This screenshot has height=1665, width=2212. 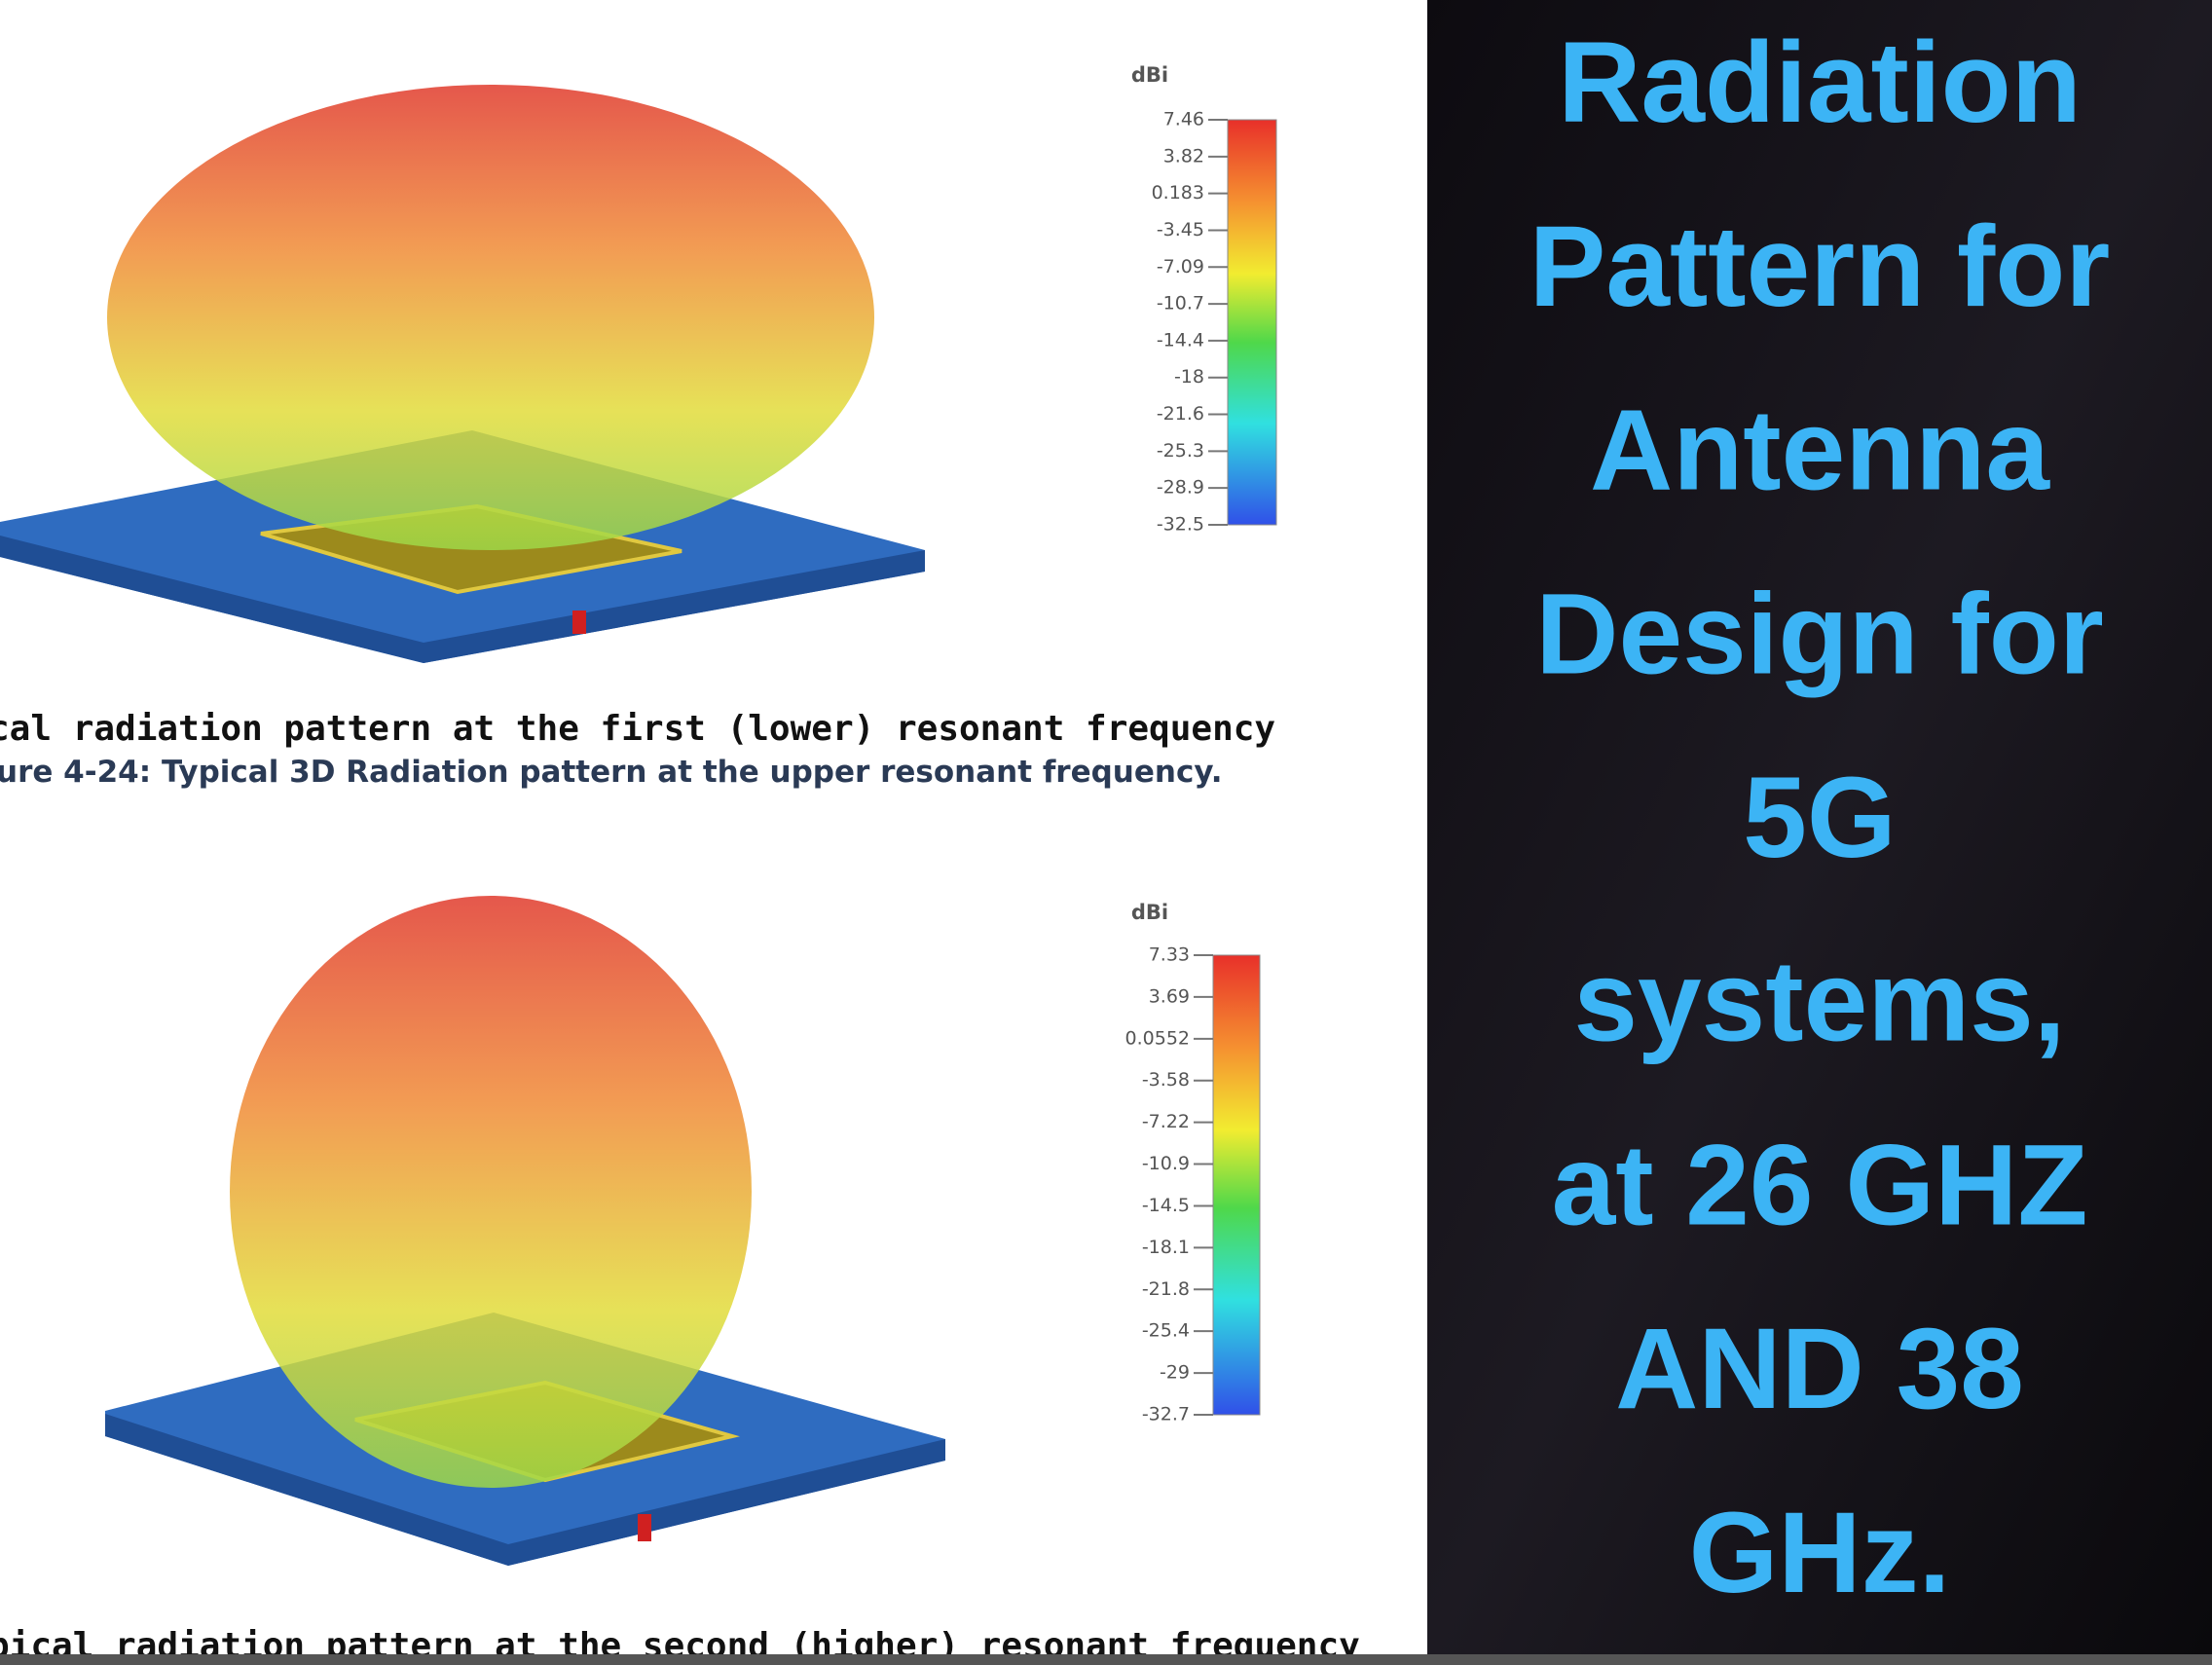 I want to click on colorbar-tick-label: -7.22, so click(x=1166, y=1121).